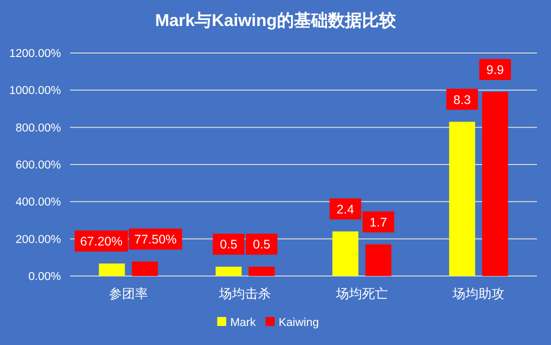 The image size is (551, 345). I want to click on legend-item: Mark, so click(236, 323).